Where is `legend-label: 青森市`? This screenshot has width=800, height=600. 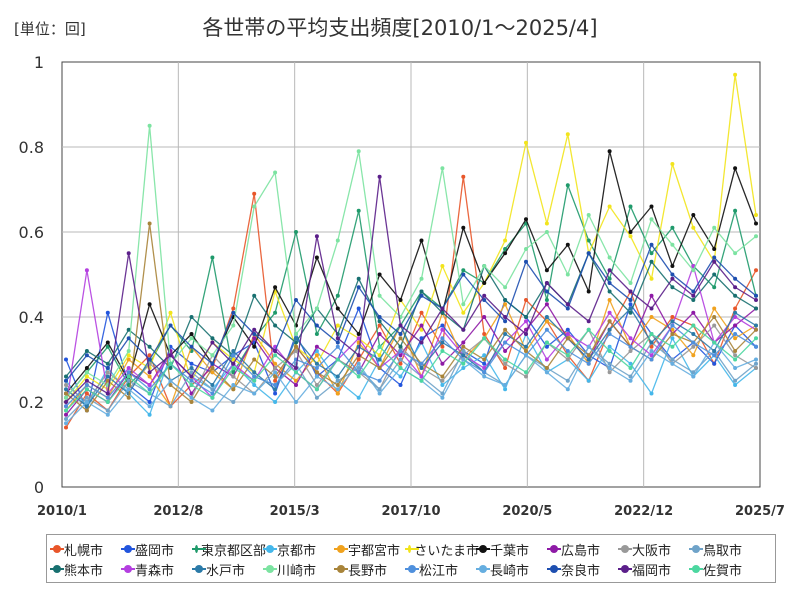 legend-label: 青森市 is located at coordinates (155, 571).